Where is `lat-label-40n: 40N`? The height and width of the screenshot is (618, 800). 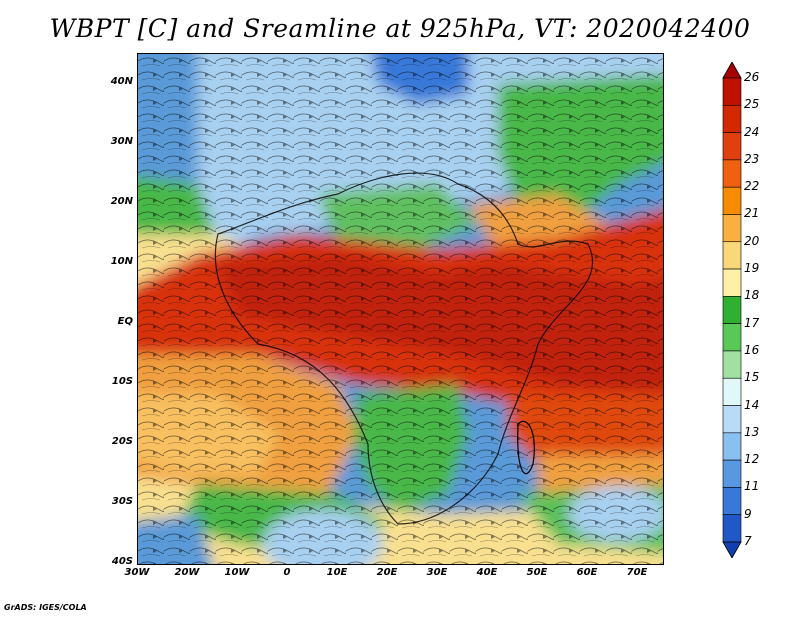
lat-label-40n: 40N is located at coordinates (121, 81).